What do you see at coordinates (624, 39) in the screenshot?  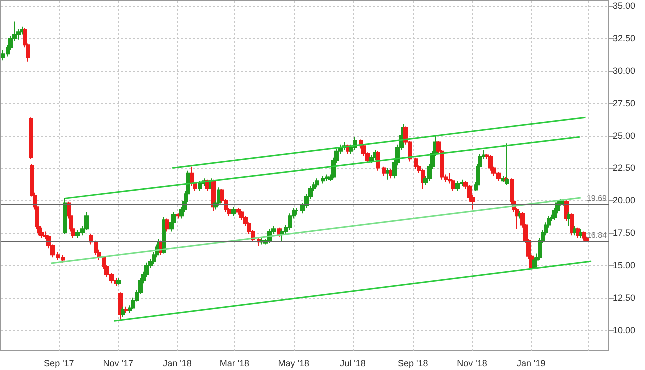 I see `y-tick-label: 32.50` at bounding box center [624, 39].